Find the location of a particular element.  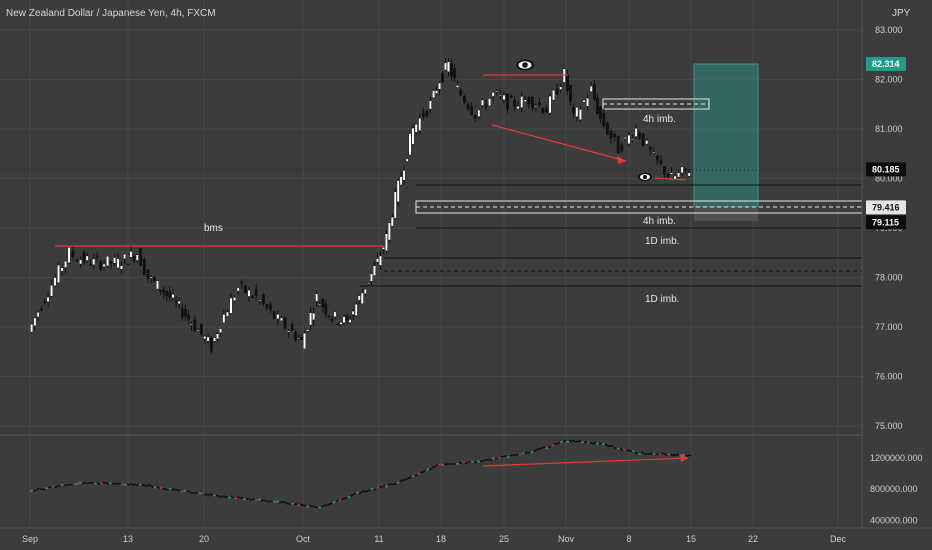

indicator-axis: 1200000.000 800000.000 400000.000 is located at coordinates (896, 489).